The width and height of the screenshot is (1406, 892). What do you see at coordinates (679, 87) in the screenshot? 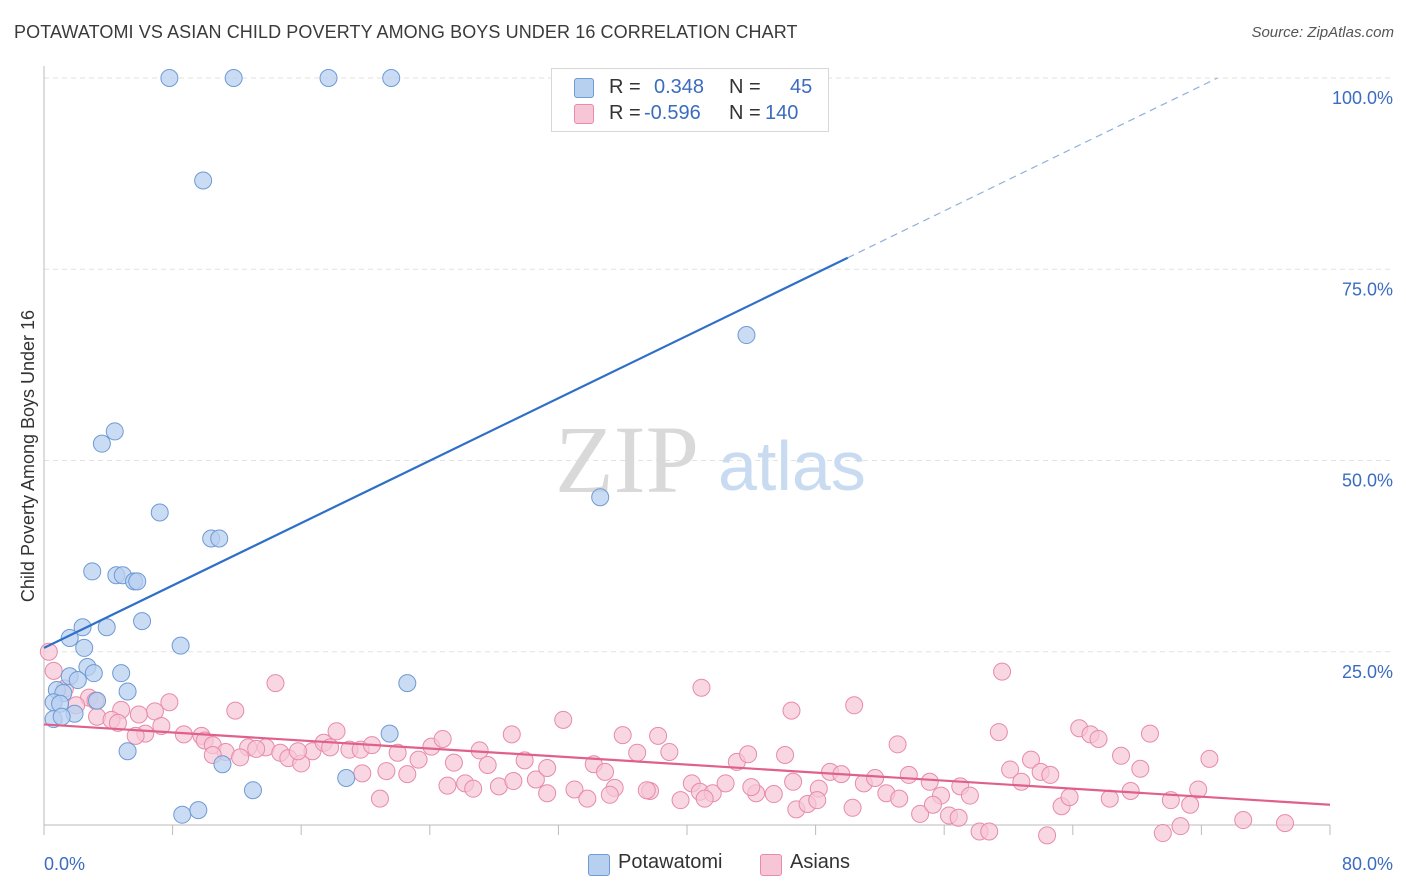
I see `legend-r-value-potawatomi: 0.348` at bounding box center [679, 87].